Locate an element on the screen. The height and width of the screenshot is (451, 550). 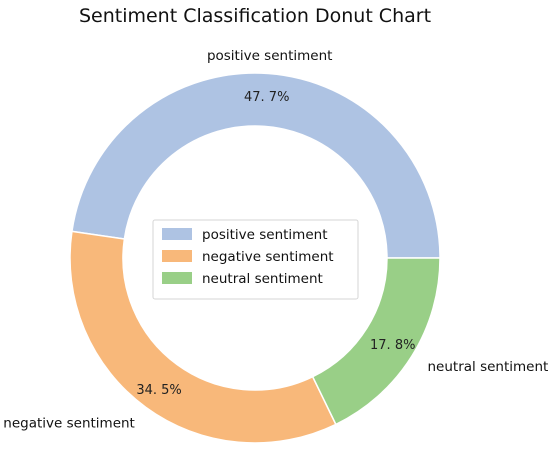
legend-swatch-negative-sentiment is located at coordinates (177, 256).